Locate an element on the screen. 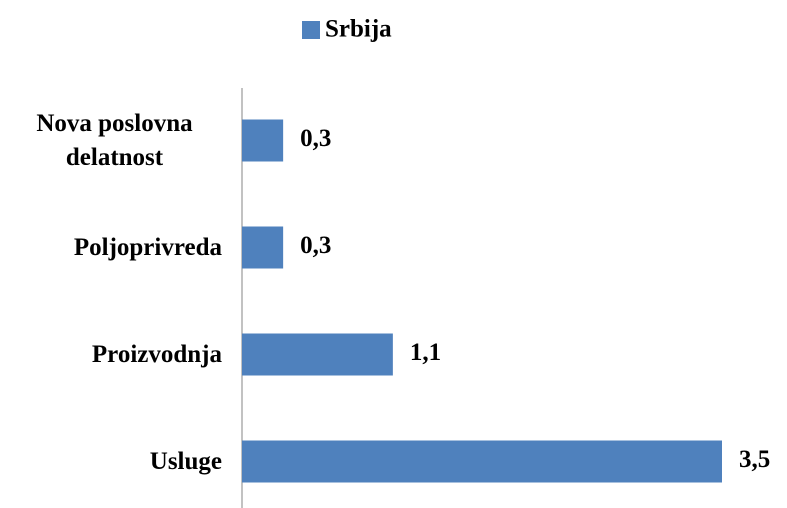  value-label: 3,5 is located at coordinates (754, 459).